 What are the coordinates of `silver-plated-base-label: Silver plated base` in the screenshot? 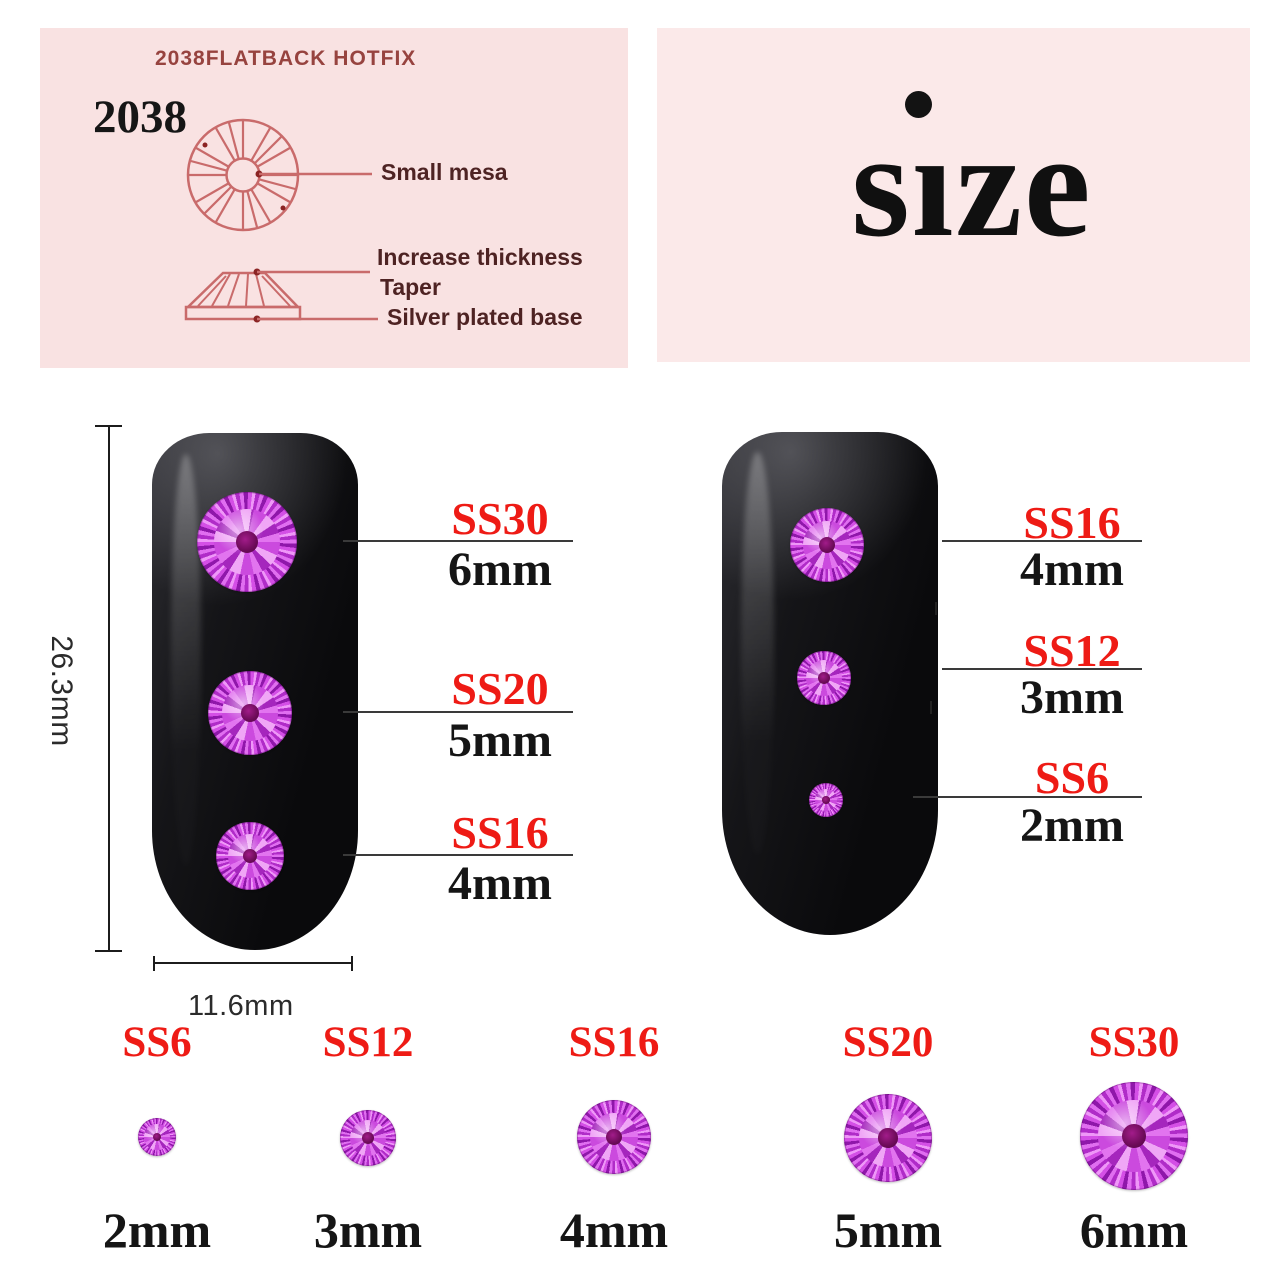 It's located at (485, 317).